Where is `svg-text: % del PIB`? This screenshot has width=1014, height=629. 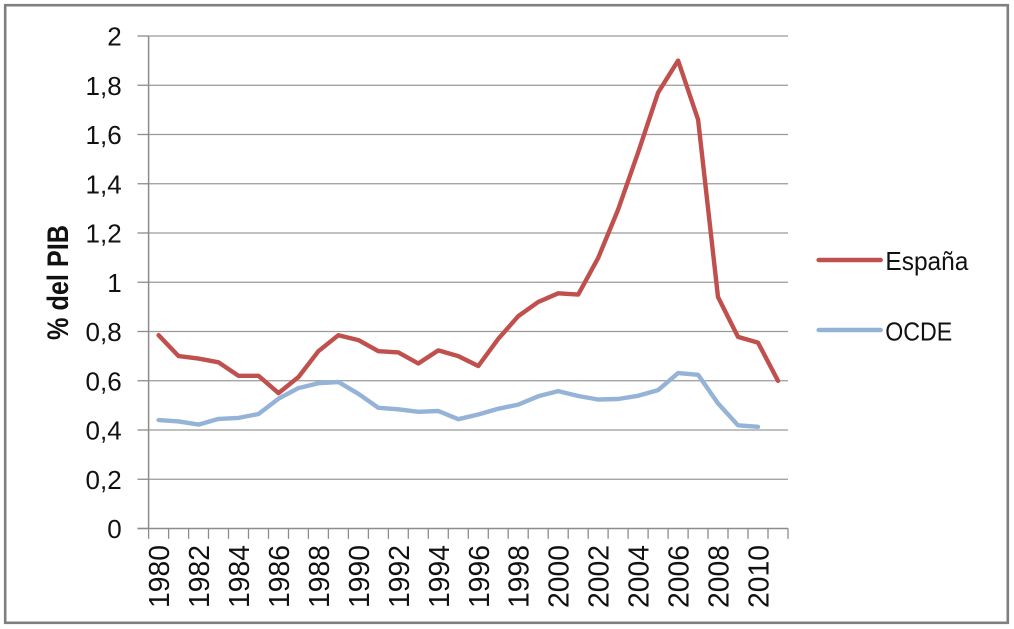
svg-text: % del PIB is located at coordinates (58, 282).